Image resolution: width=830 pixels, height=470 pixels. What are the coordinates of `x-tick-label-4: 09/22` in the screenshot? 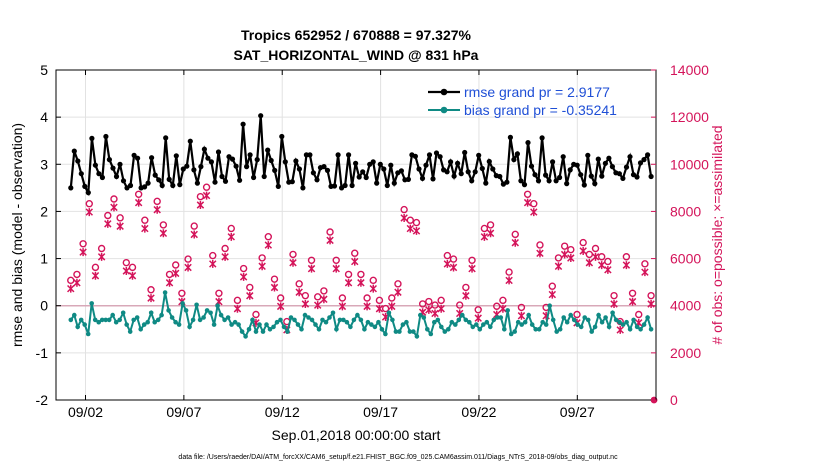 It's located at (478, 412).